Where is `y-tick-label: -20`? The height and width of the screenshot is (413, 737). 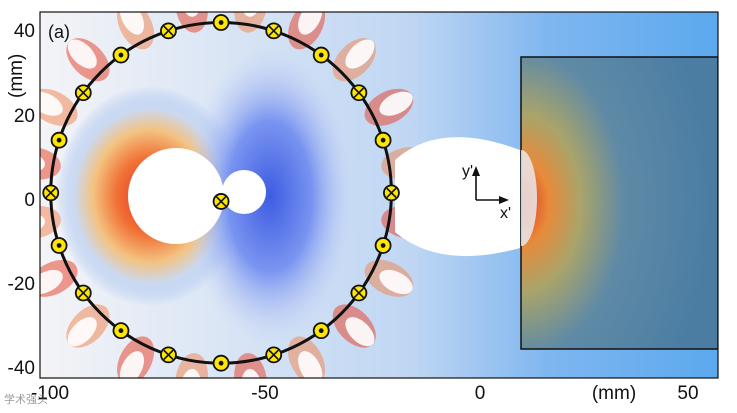 y-tick-label: -20 is located at coordinates (21, 284).